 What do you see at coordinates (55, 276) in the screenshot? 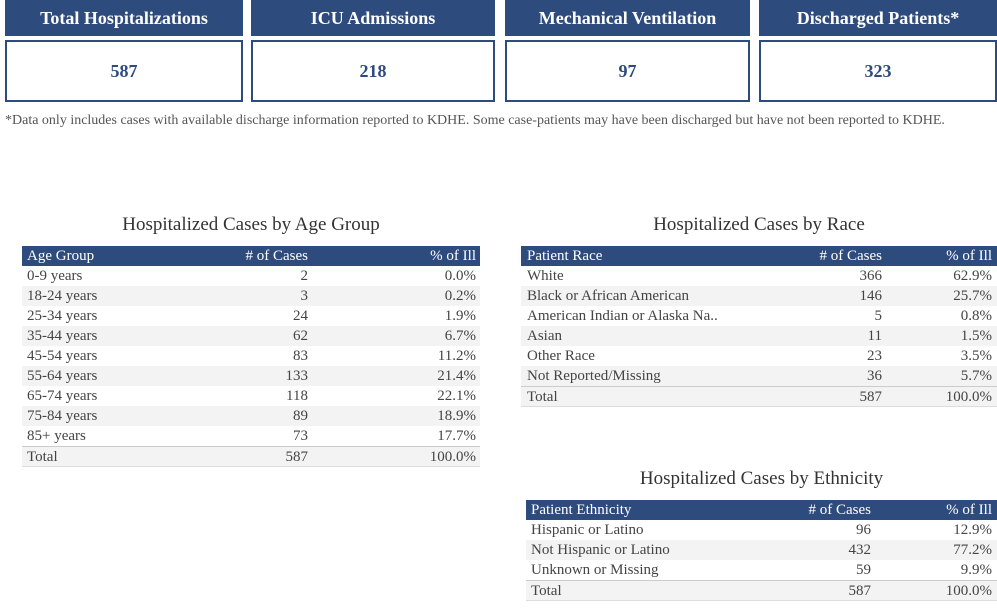
I see `cell: 0-9 years` at bounding box center [55, 276].